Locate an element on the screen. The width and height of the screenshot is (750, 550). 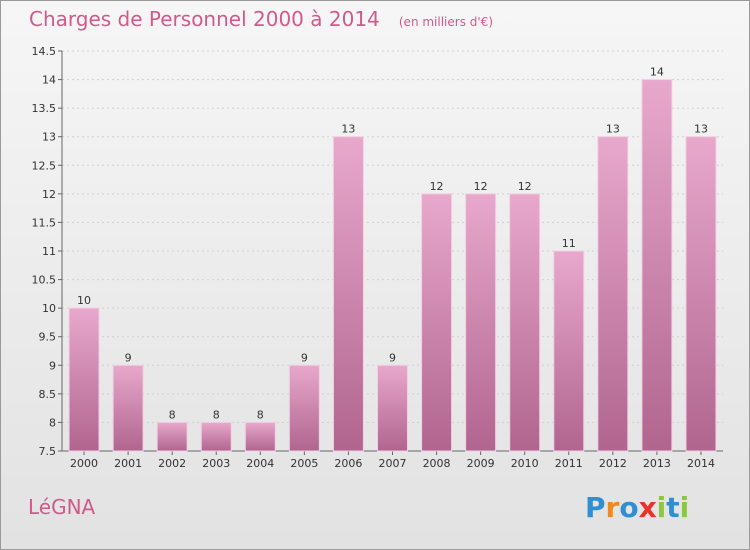
commune-name: LéGNA is located at coordinates (62, 507).